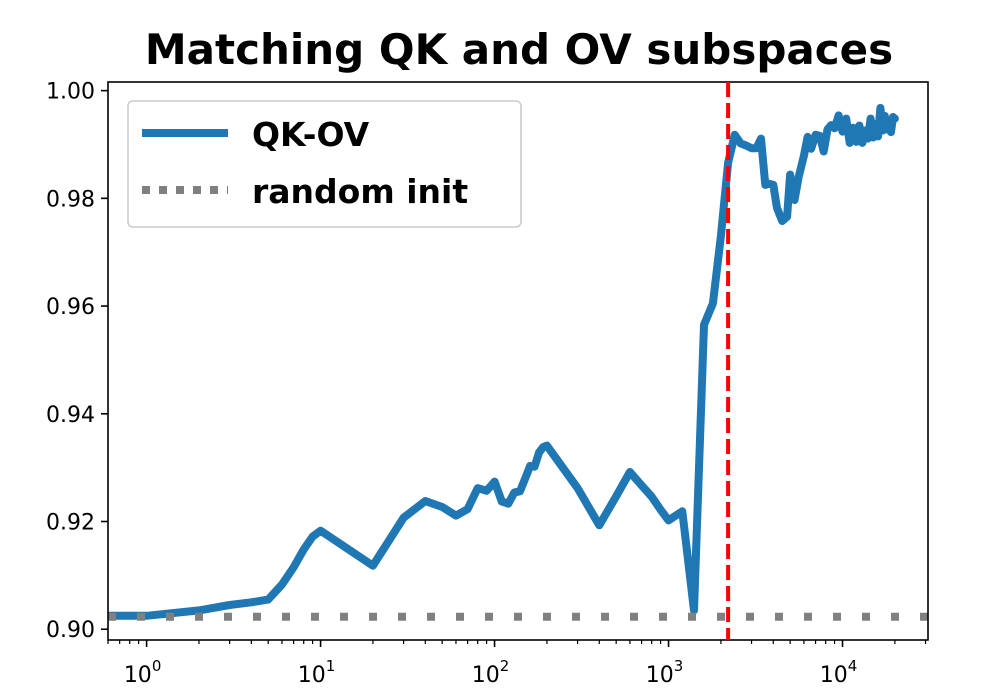 This screenshot has height=691, width=988. I want to click on y-tick-label: 0.90, so click(70, 630).